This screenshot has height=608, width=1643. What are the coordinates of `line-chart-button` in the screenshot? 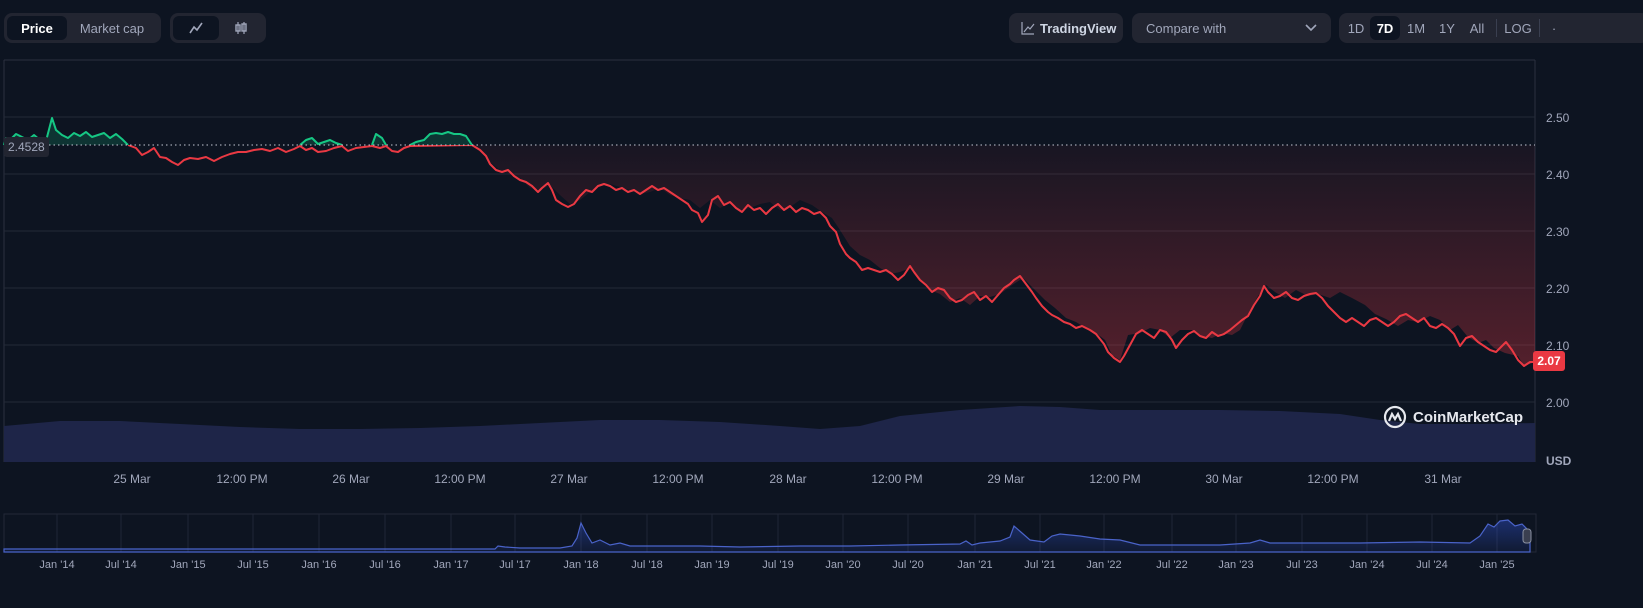 It's located at (196, 28).